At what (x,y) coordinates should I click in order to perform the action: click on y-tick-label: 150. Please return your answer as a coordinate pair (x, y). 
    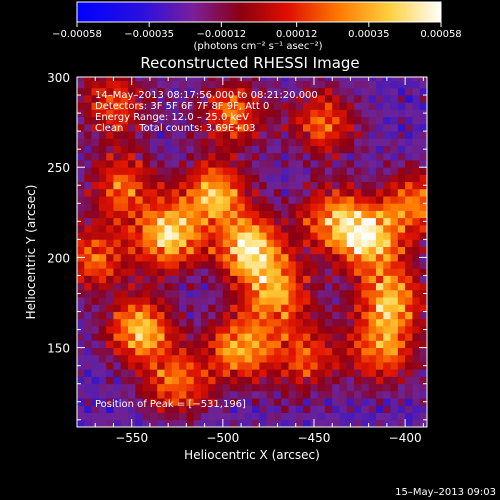
    Looking at the image, I should click on (58, 349).